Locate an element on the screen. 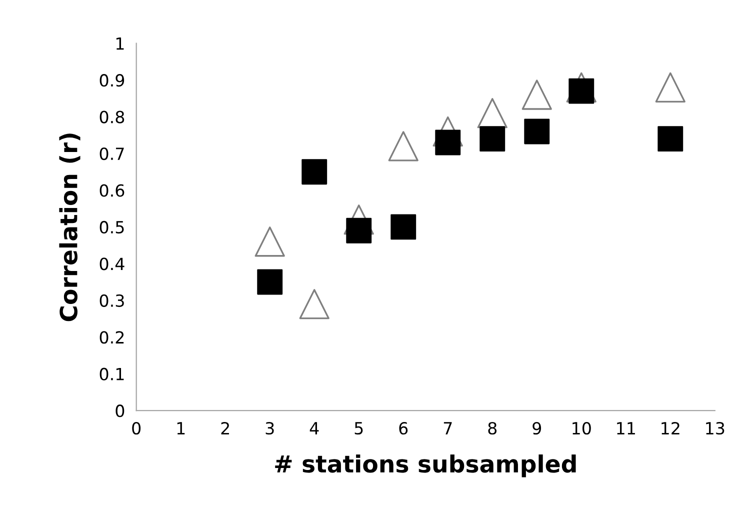  x-axis-title: # stations subsampled is located at coordinates (425, 466).